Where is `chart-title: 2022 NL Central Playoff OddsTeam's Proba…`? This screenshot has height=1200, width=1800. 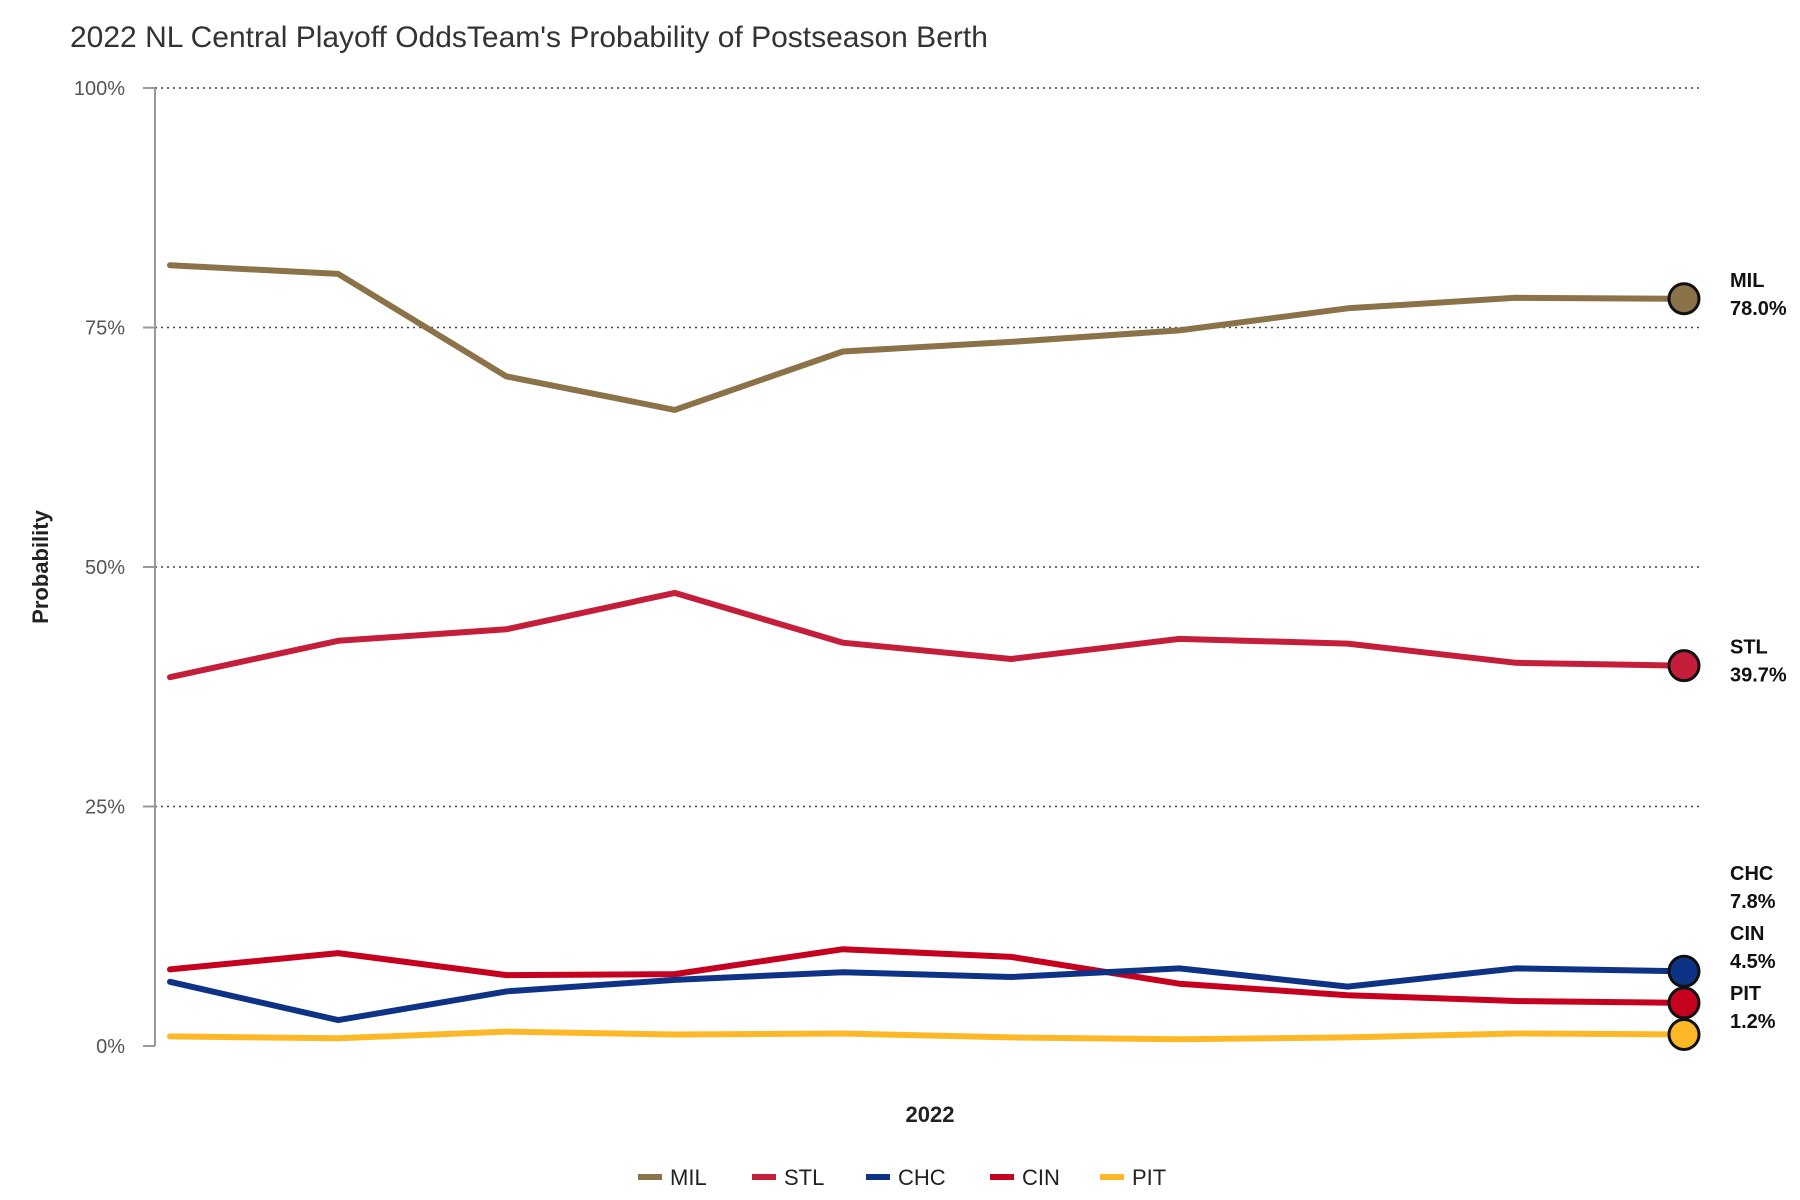
chart-title: 2022 NL Central Playoff OddsTeam's Proba… is located at coordinates (529, 37).